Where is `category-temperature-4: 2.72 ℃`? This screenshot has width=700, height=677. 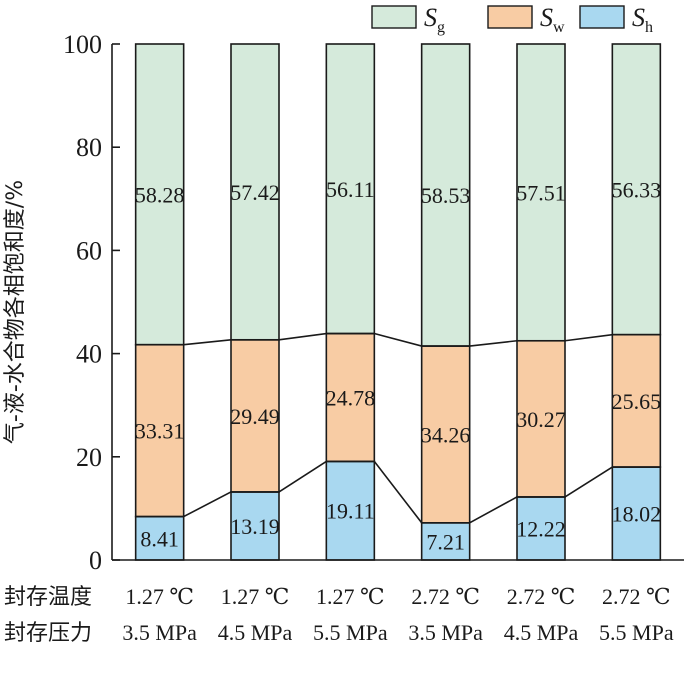 category-temperature-4: 2.72 ℃ is located at coordinates (445, 596).